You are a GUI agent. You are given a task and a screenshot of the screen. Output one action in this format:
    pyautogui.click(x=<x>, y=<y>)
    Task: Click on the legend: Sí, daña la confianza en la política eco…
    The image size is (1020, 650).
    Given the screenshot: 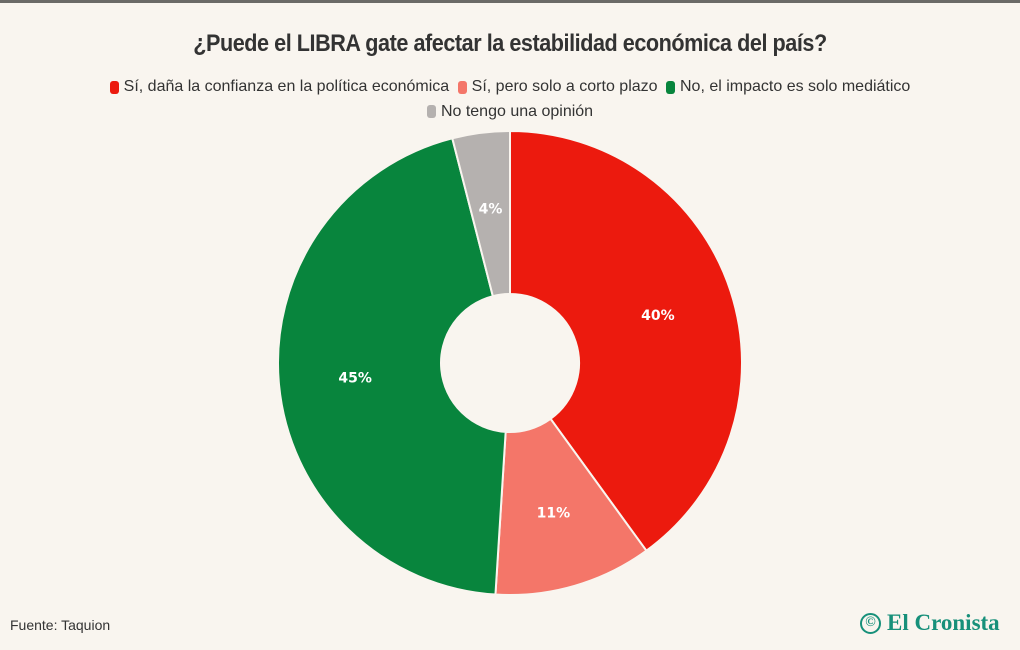 What is the action you would take?
    pyautogui.click(x=510, y=100)
    